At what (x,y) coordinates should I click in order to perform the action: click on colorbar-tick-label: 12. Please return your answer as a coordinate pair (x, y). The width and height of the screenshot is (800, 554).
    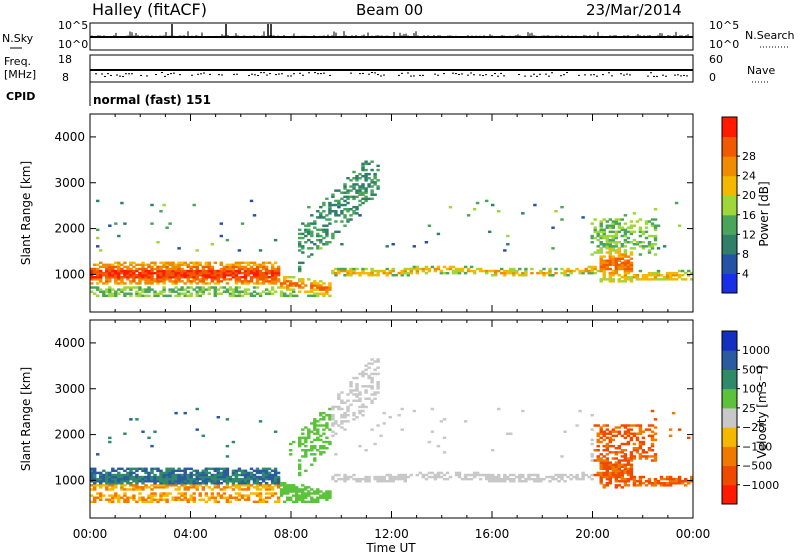
    Looking at the image, I should click on (749, 234).